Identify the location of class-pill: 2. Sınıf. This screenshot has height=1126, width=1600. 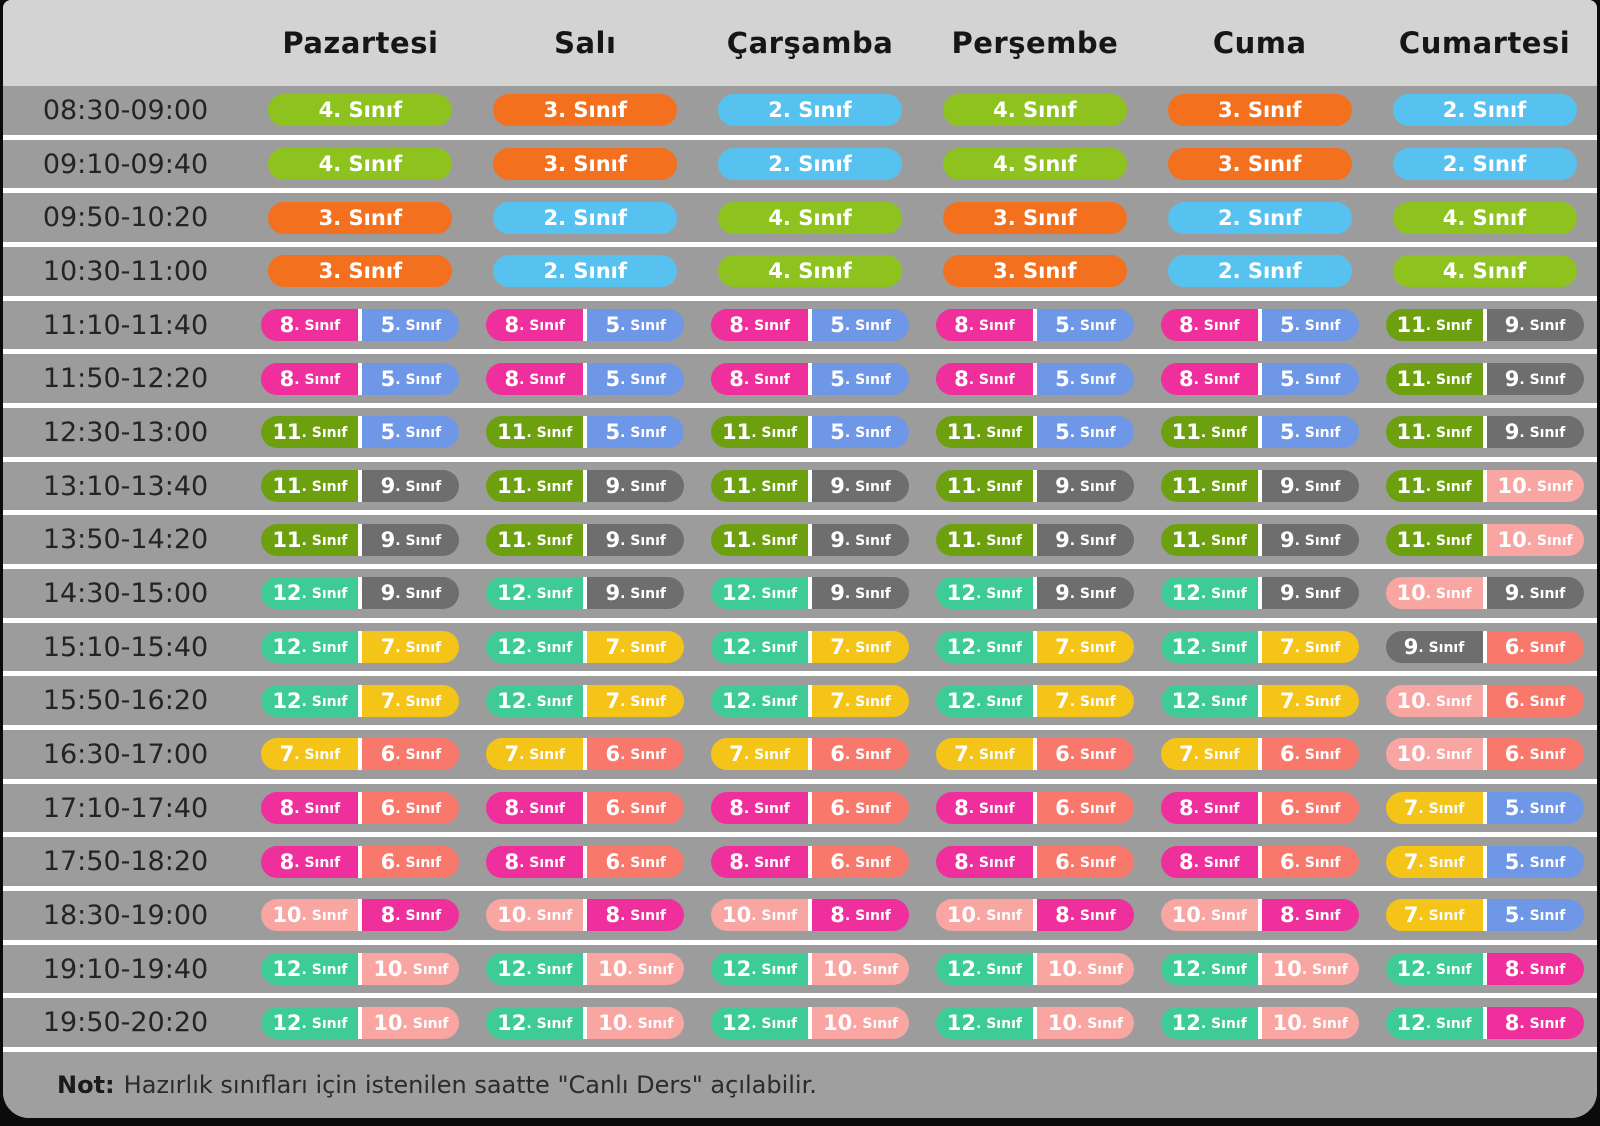
(810, 164).